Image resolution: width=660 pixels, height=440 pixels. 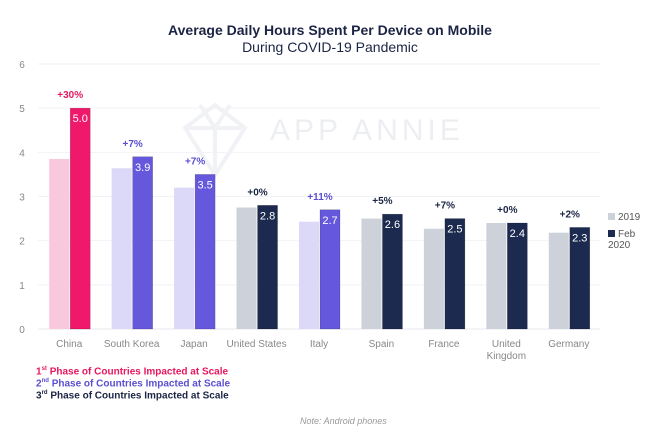 What do you see at coordinates (22, 286) in the screenshot?
I see `y-tick-label: 1` at bounding box center [22, 286].